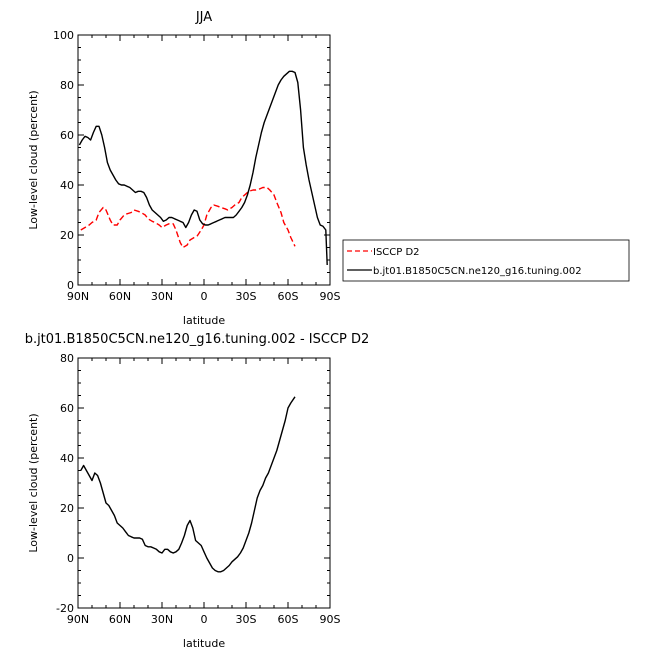 Image resolution: width=656 pixels, height=656 pixels. Describe the element at coordinates (67, 358) in the screenshot. I see `bottom-ytick-label: 80` at that location.